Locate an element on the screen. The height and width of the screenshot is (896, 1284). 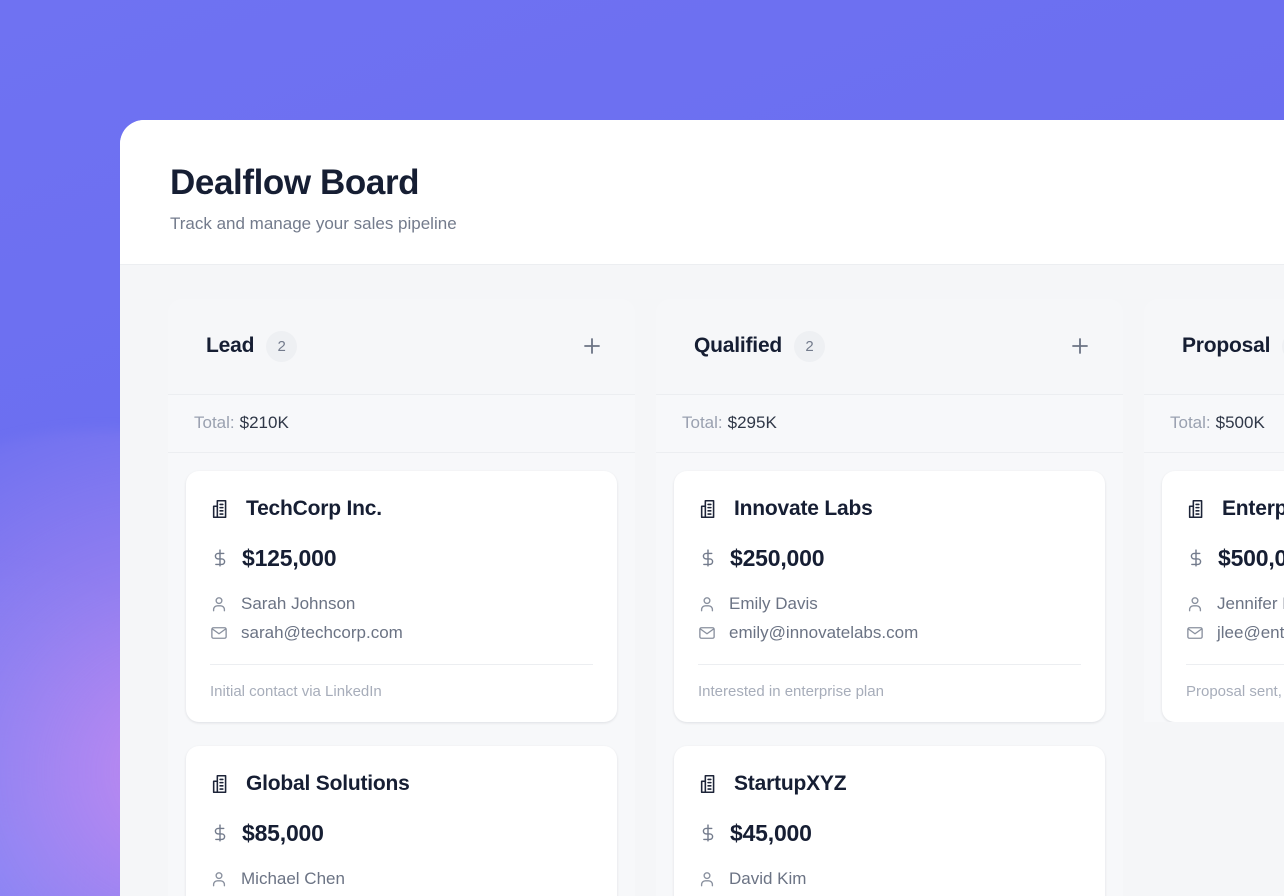
deal-card: StartupXYZ $45,000 David Kim is located at coordinates (889, 820).